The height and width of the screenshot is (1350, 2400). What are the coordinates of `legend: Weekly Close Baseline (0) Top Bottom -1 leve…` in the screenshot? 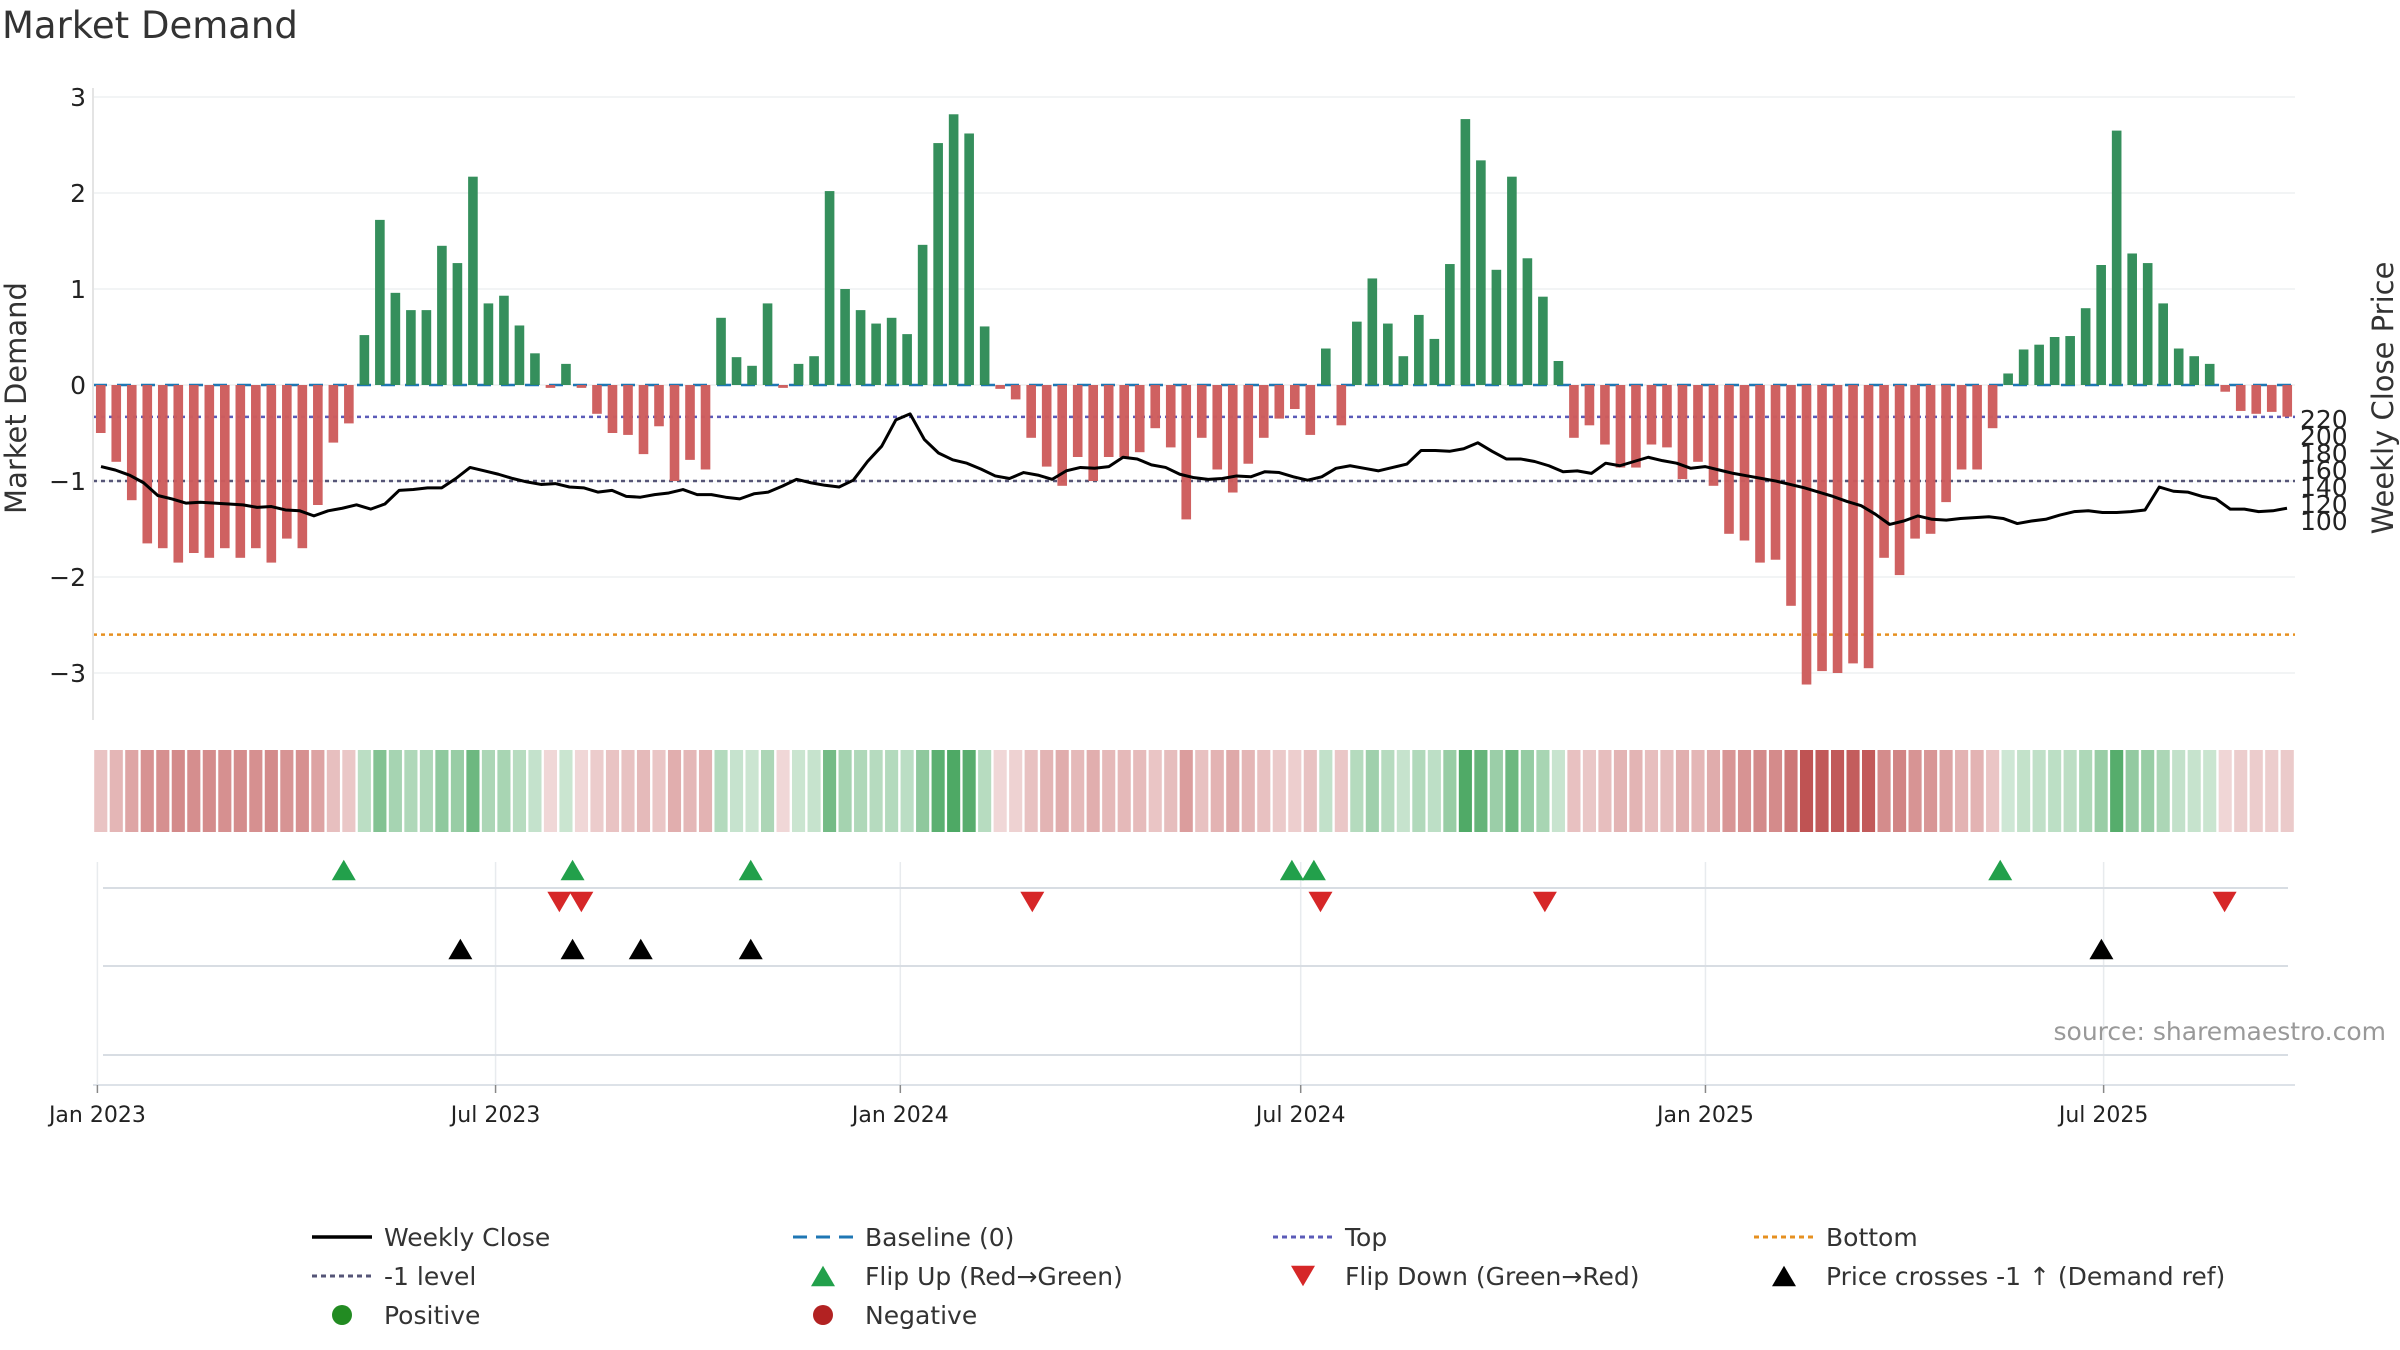 It's located at (1268, 1276).